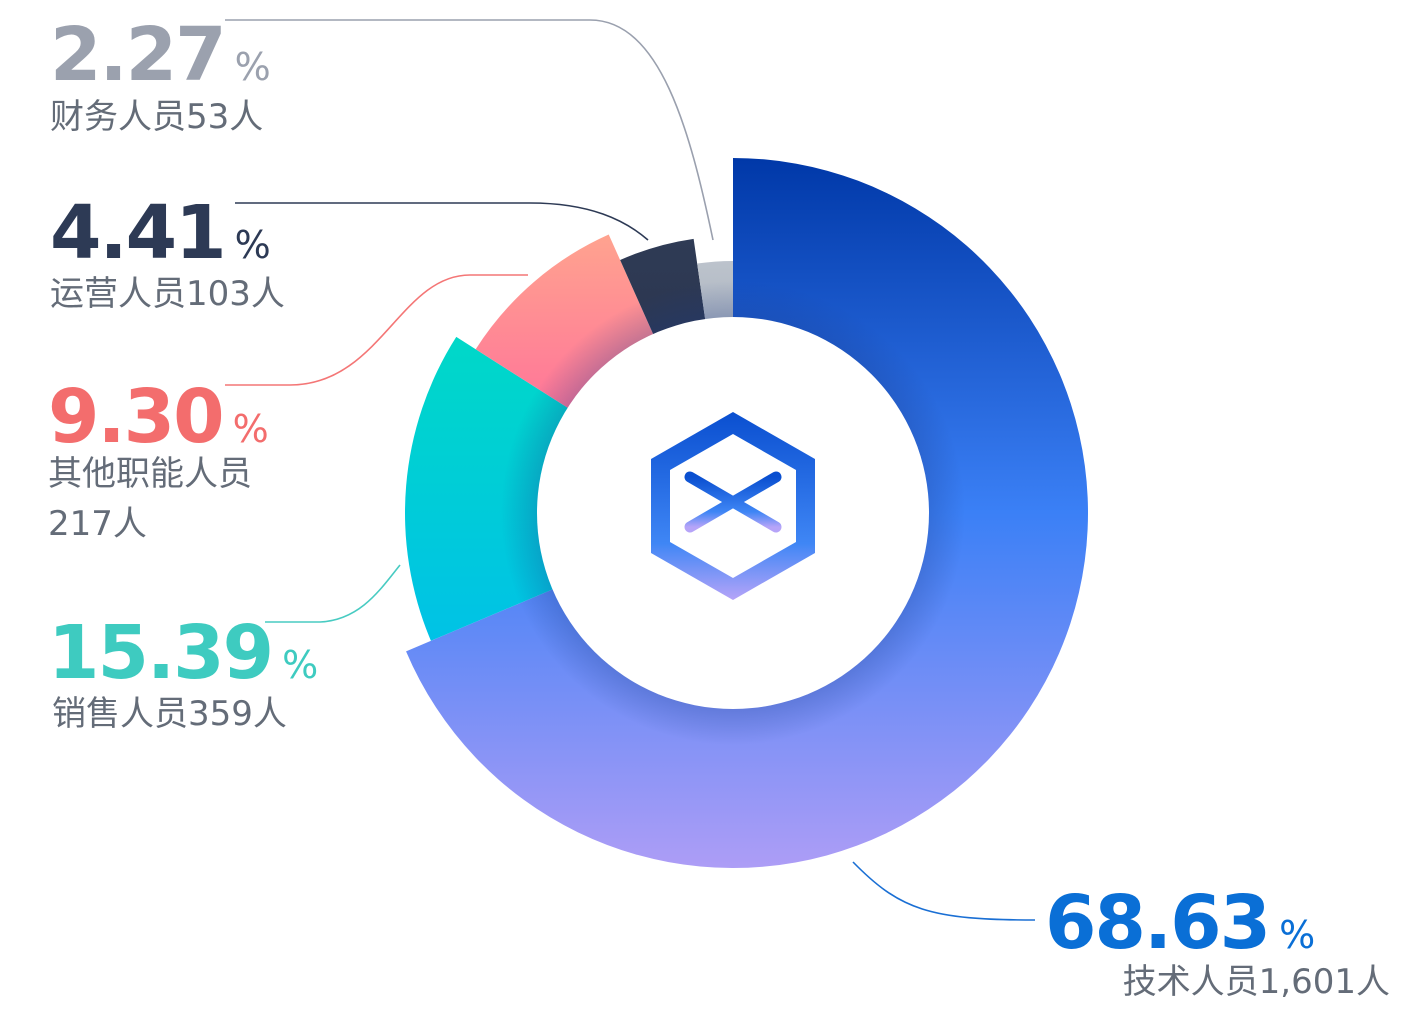 The height and width of the screenshot is (1016, 1404). What do you see at coordinates (733, 502) in the screenshot?
I see `icon-asterisk` at bounding box center [733, 502].